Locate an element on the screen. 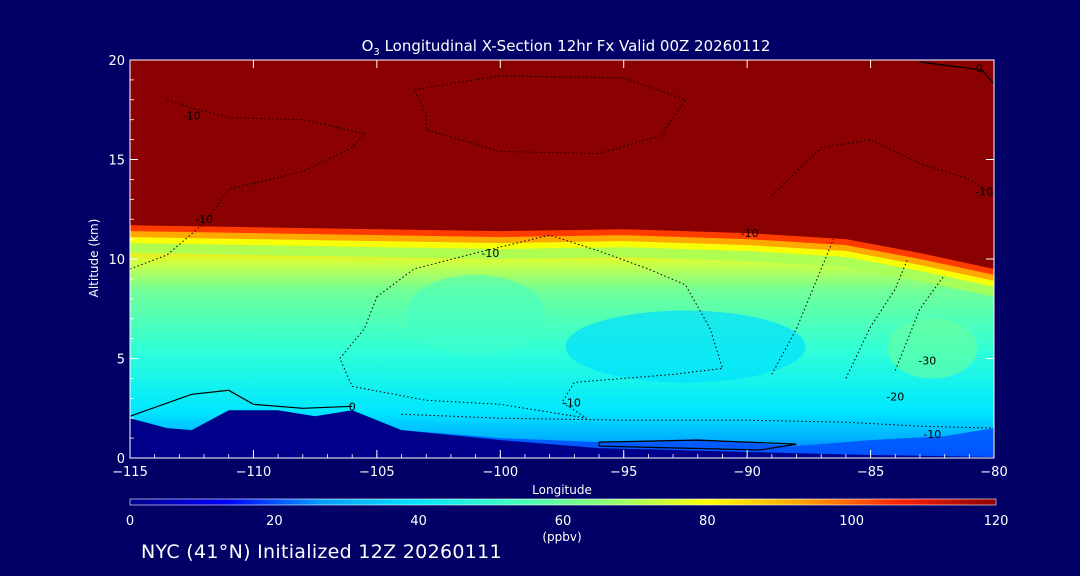 The image size is (1080, 576). colorbar is located at coordinates (563, 502).